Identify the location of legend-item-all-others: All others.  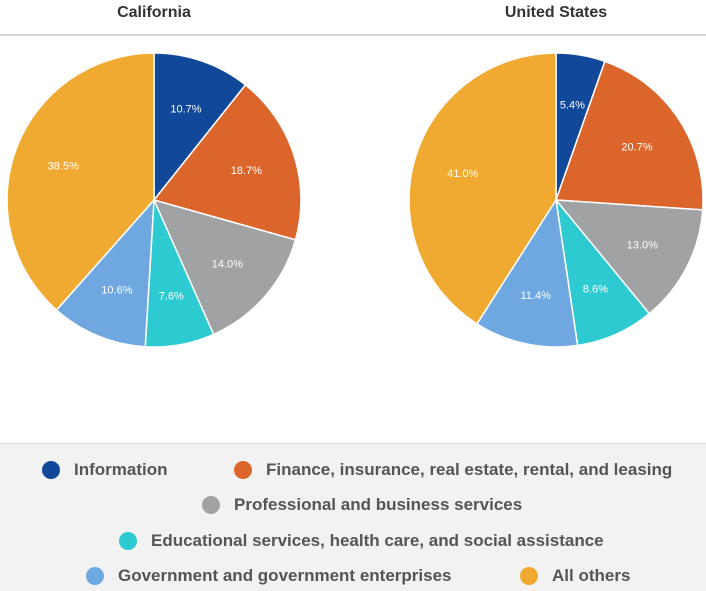
(575, 576).